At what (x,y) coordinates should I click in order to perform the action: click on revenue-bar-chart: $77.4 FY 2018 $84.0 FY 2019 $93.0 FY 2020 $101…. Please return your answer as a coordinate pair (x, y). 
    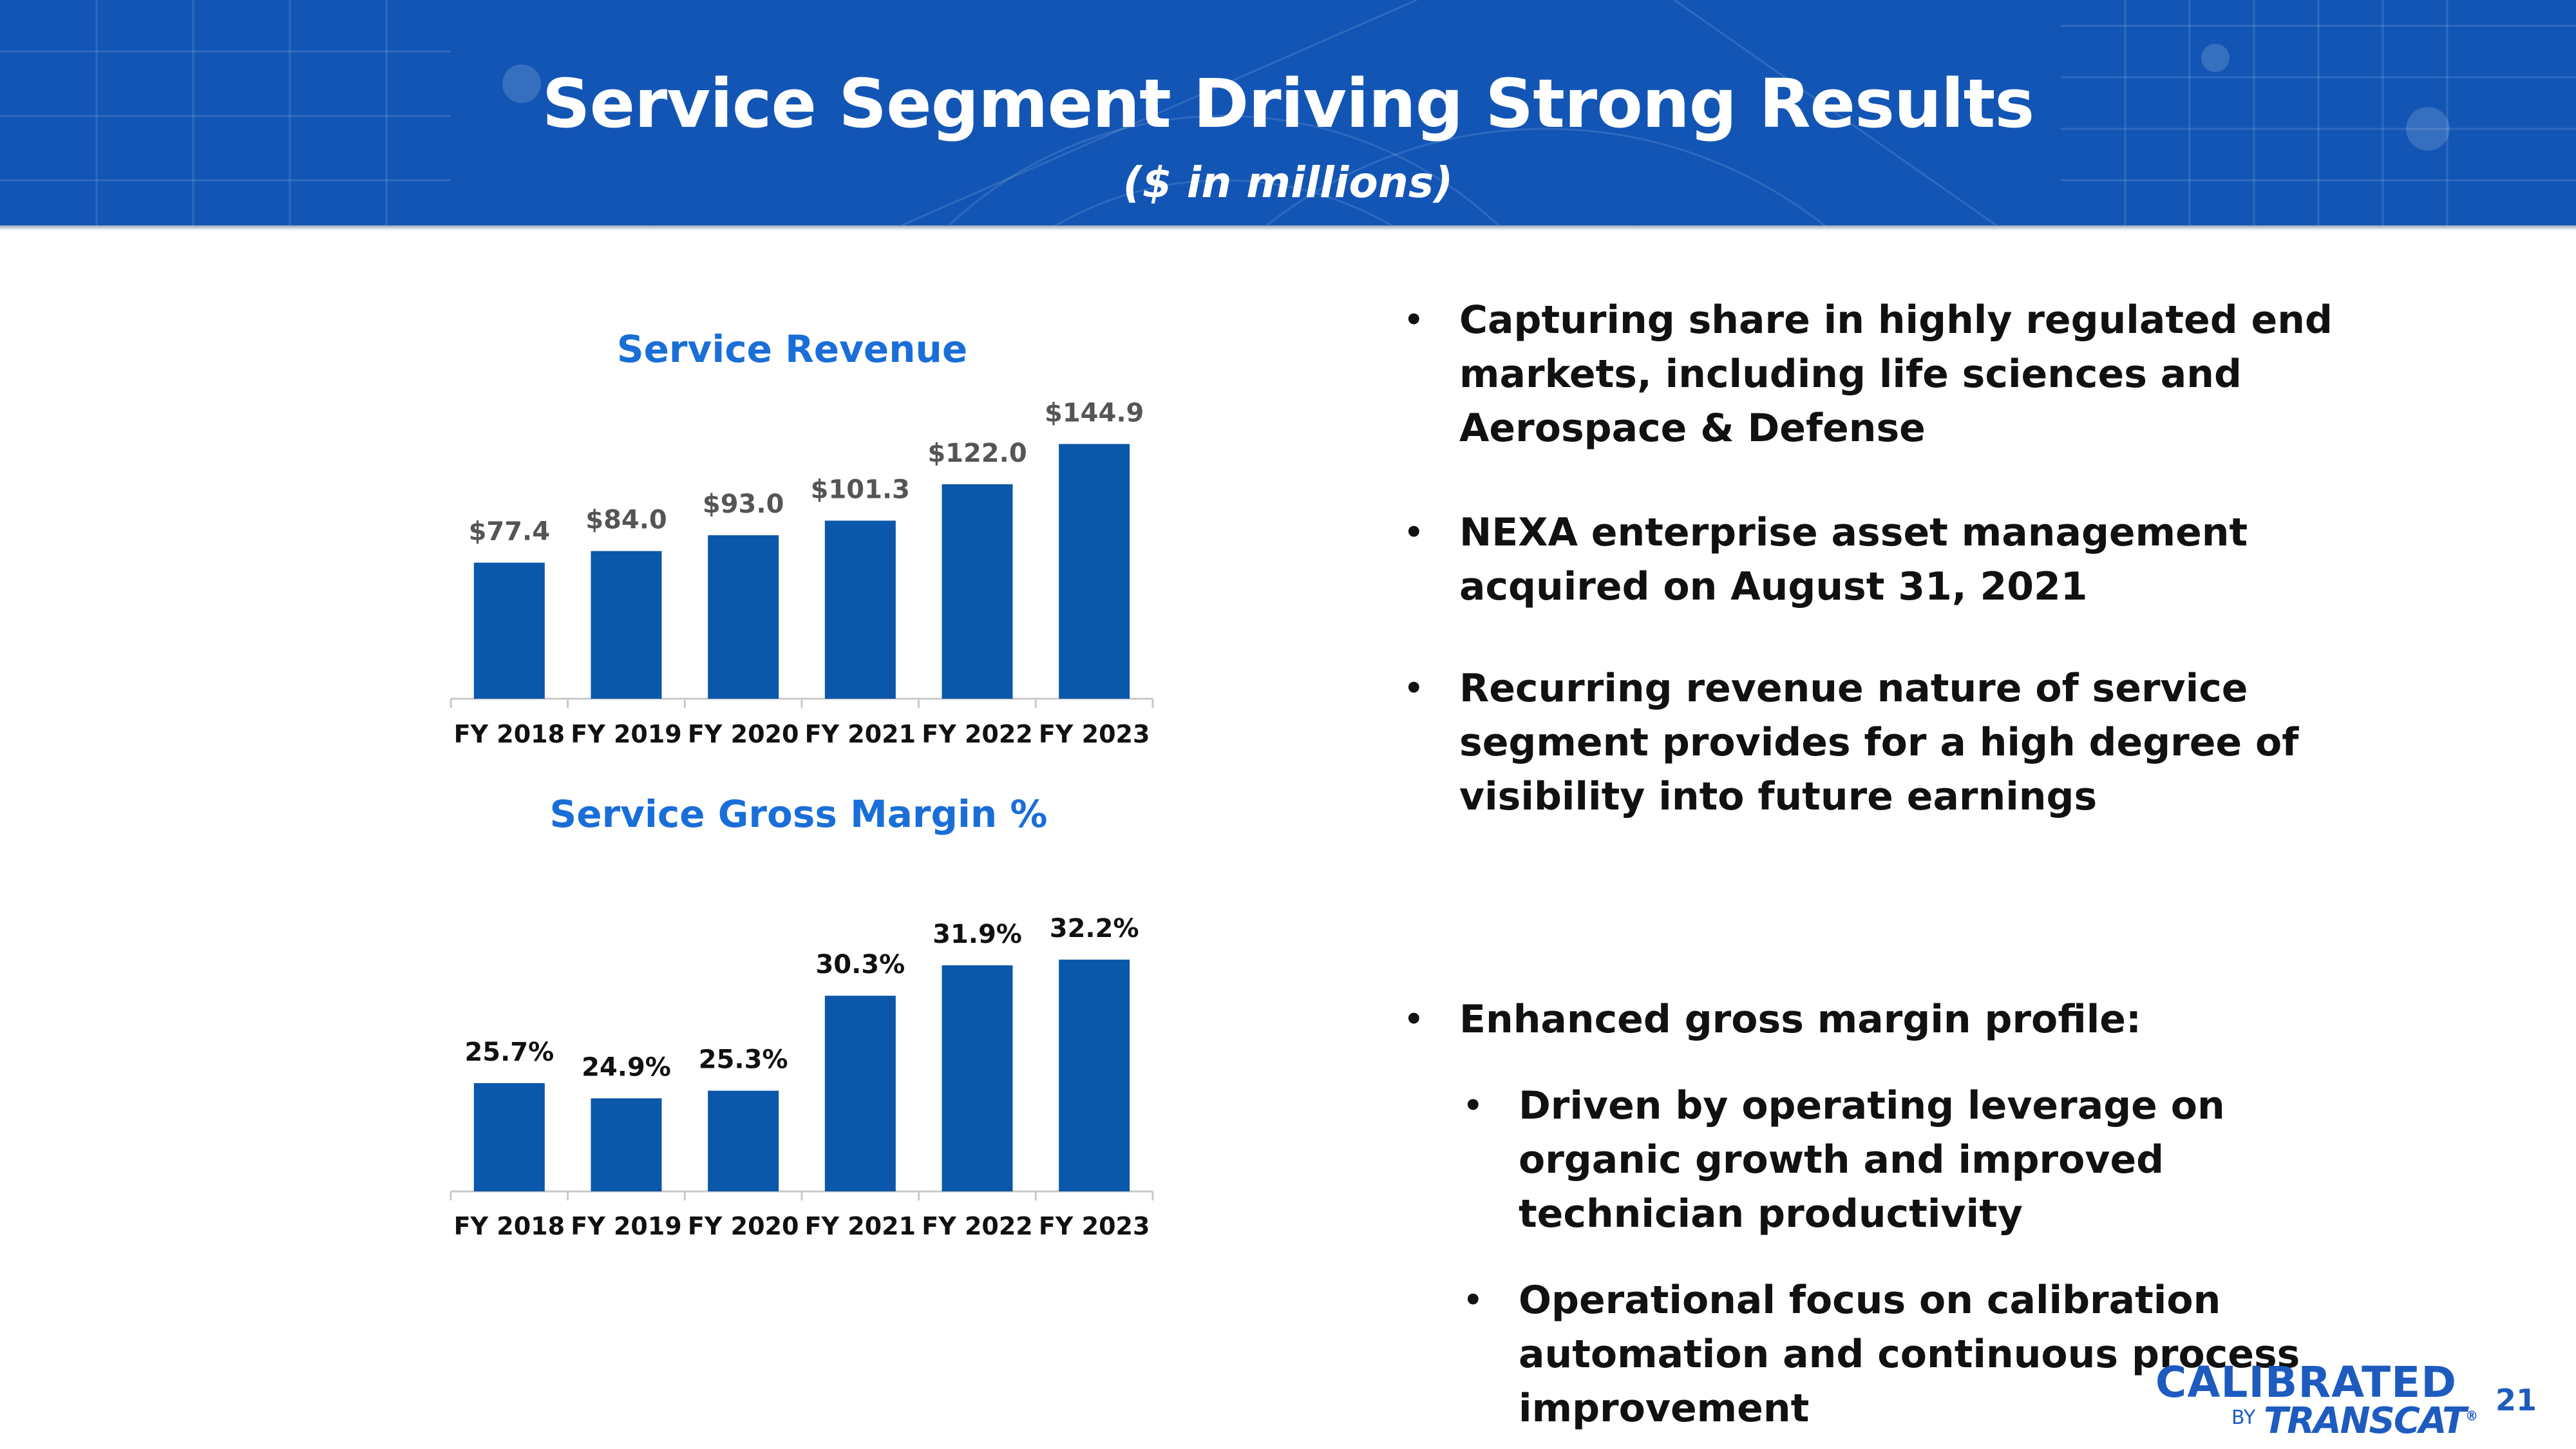
    Looking at the image, I should click on (802, 573).